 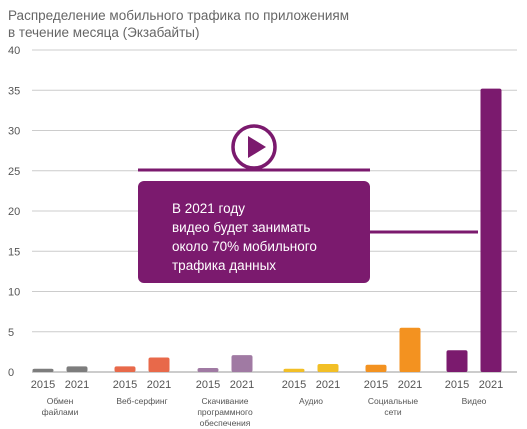 I want to click on bar-1-2015, so click(x=125, y=369).